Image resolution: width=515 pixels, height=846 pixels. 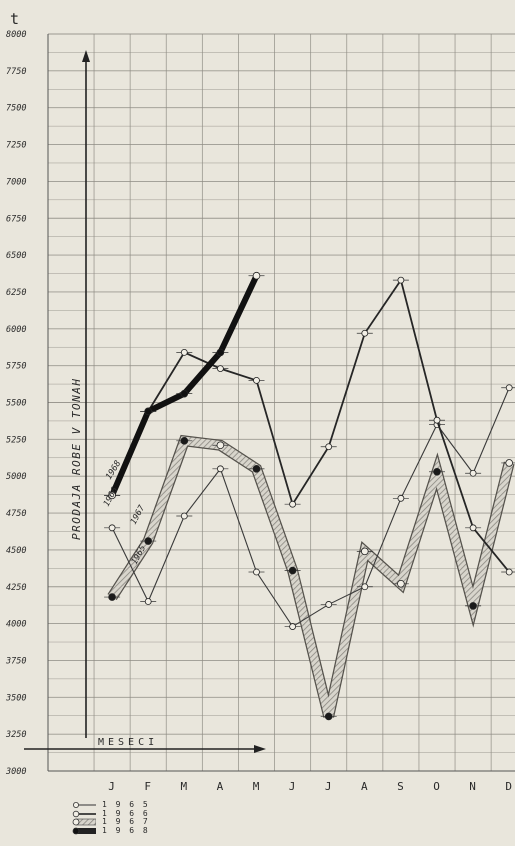 I want to click on legend-symbol-1966, so click(x=84, y=813).